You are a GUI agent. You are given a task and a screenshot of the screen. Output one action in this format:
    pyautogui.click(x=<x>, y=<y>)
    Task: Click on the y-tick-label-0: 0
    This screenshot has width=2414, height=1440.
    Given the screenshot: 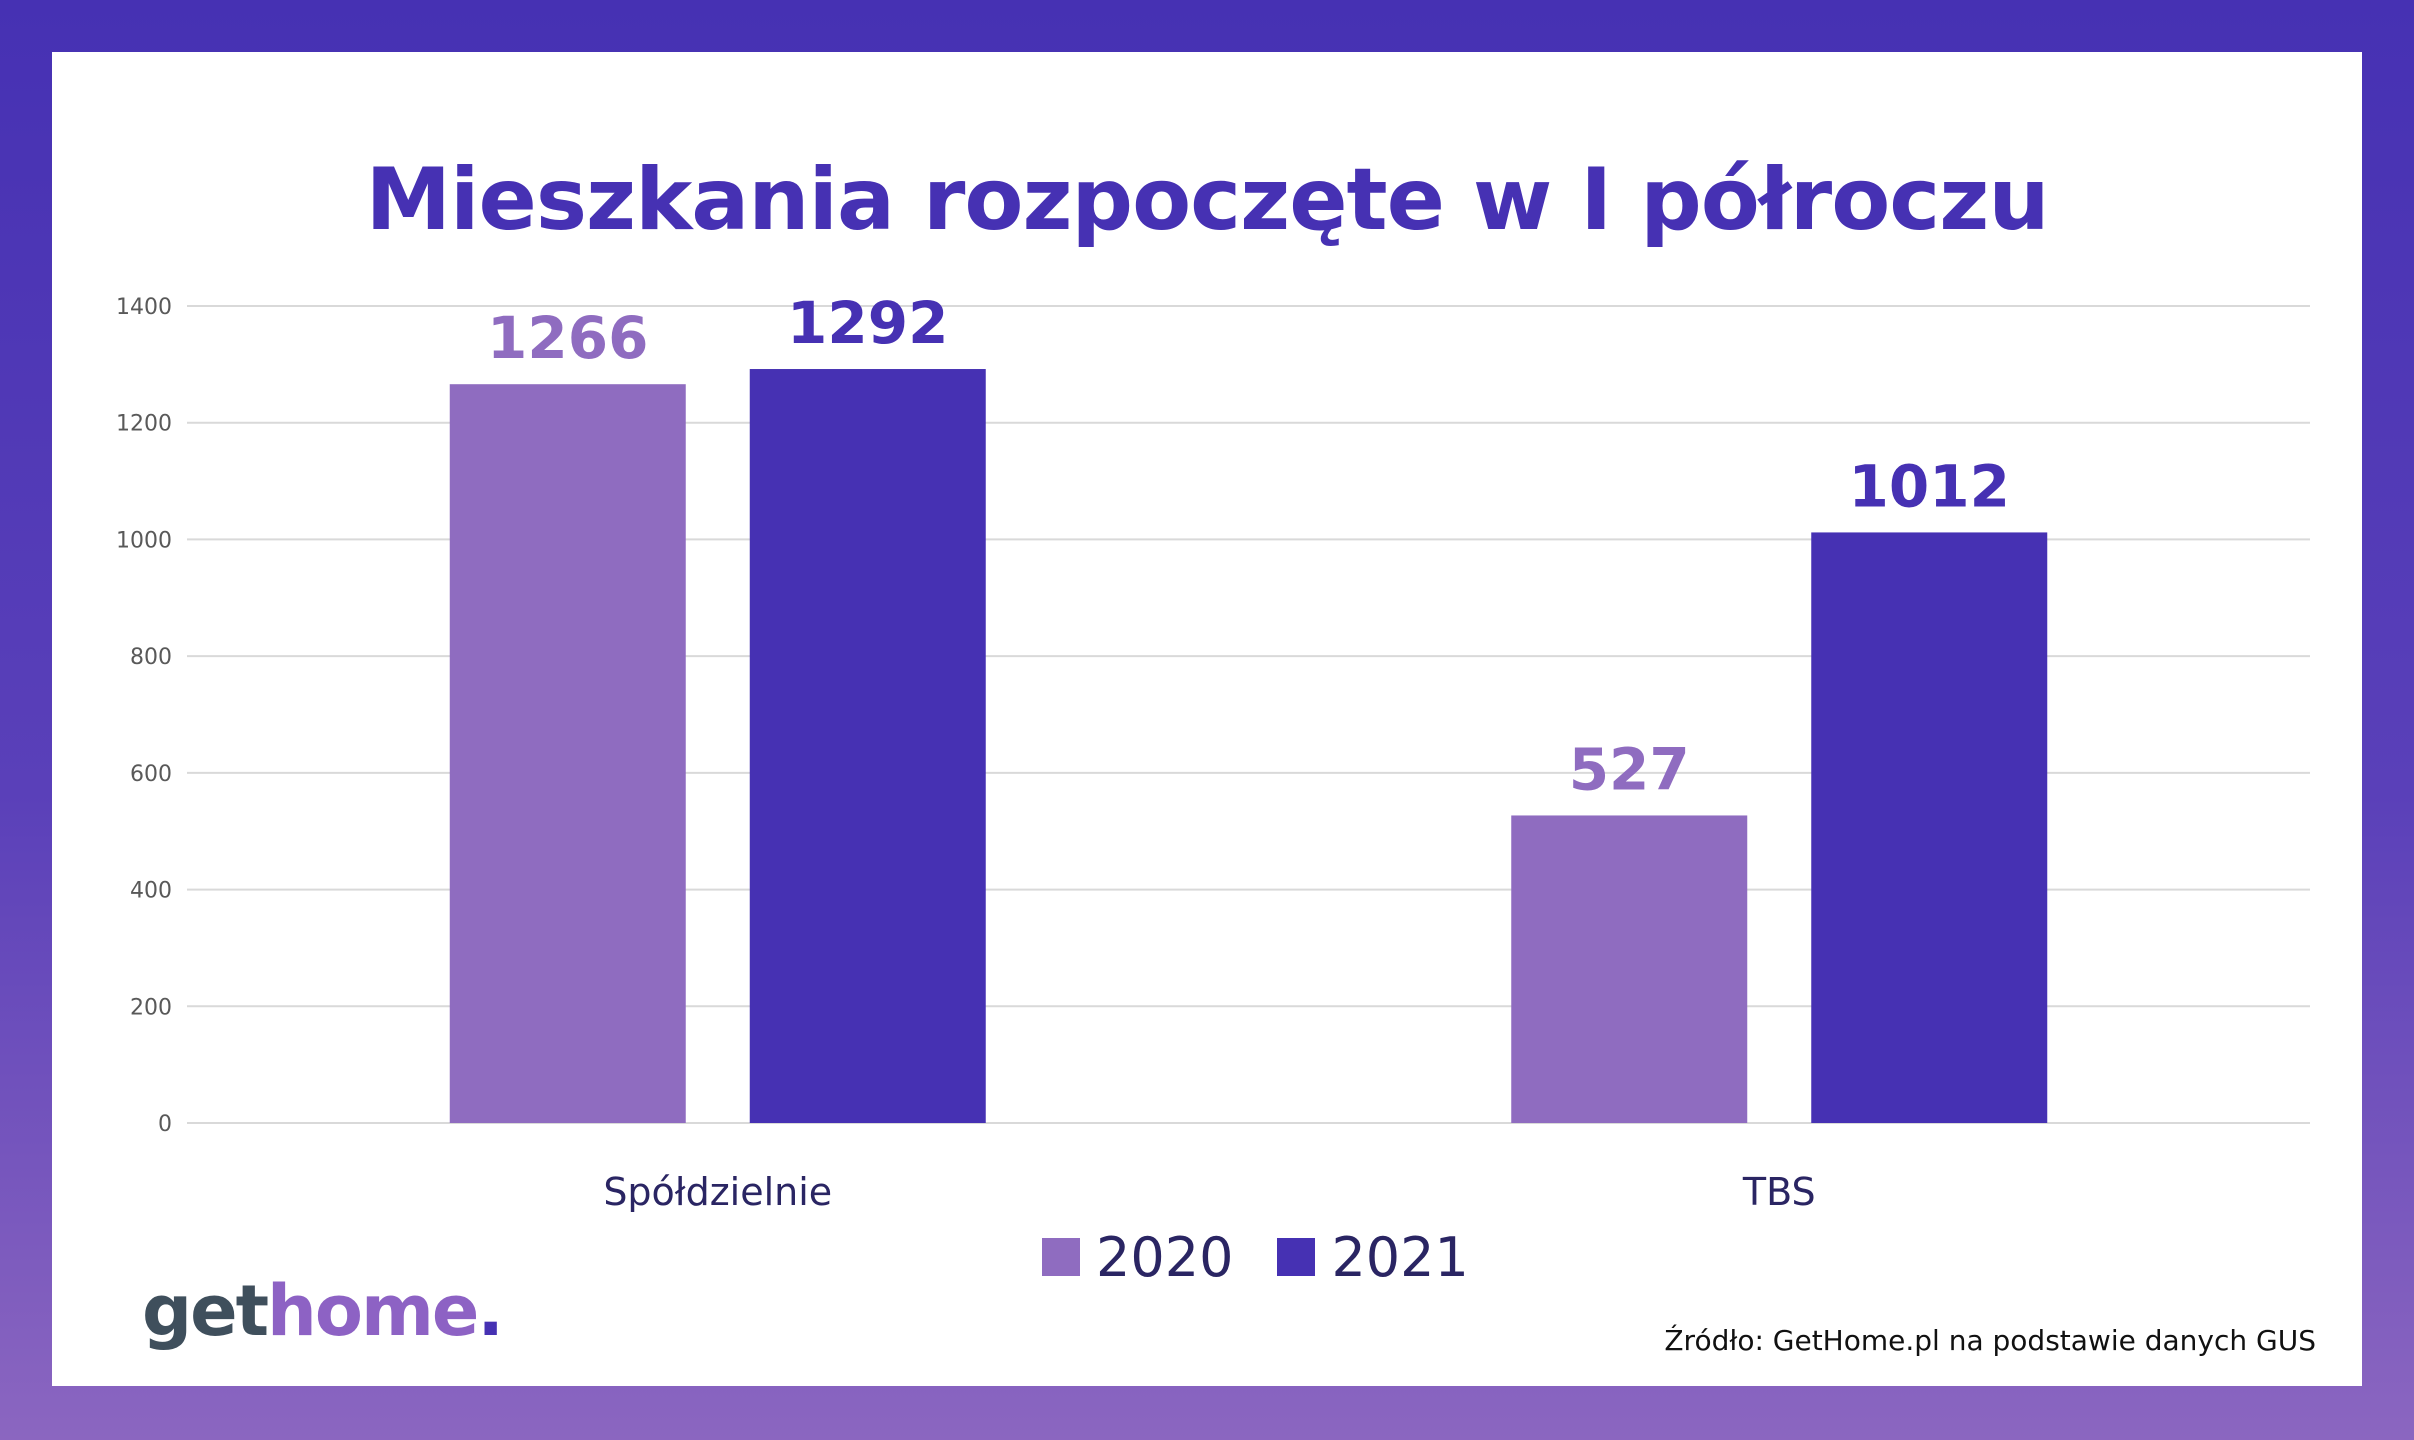 What is the action you would take?
    pyautogui.click(x=165, y=1124)
    